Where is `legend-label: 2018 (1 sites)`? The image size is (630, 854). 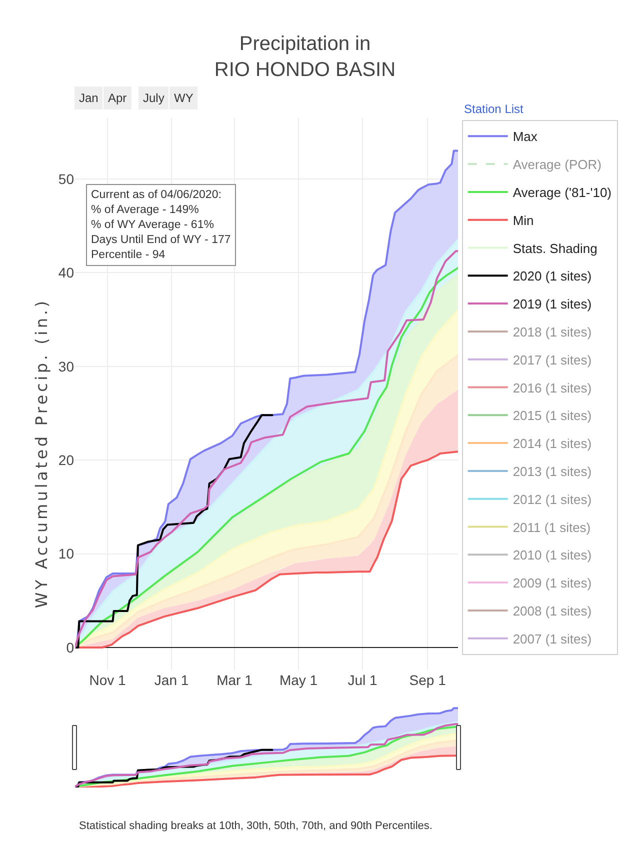
legend-label: 2018 (1 sites) is located at coordinates (552, 332).